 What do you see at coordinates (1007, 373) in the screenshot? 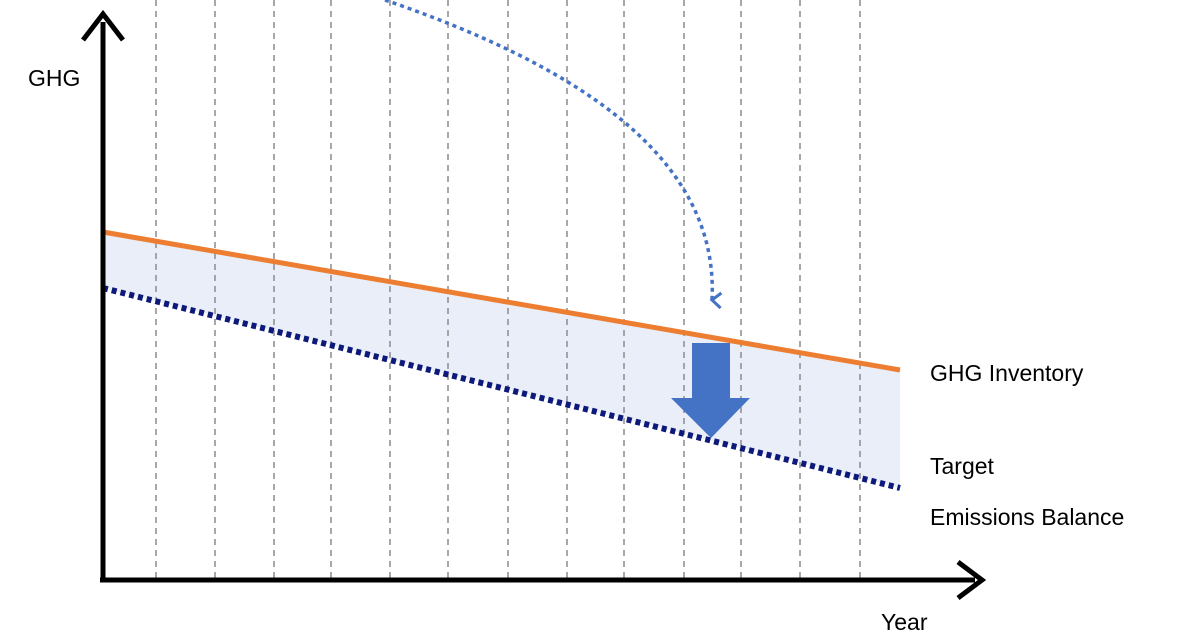
I see `ghg-inventory-label: GHG Inventory` at bounding box center [1007, 373].